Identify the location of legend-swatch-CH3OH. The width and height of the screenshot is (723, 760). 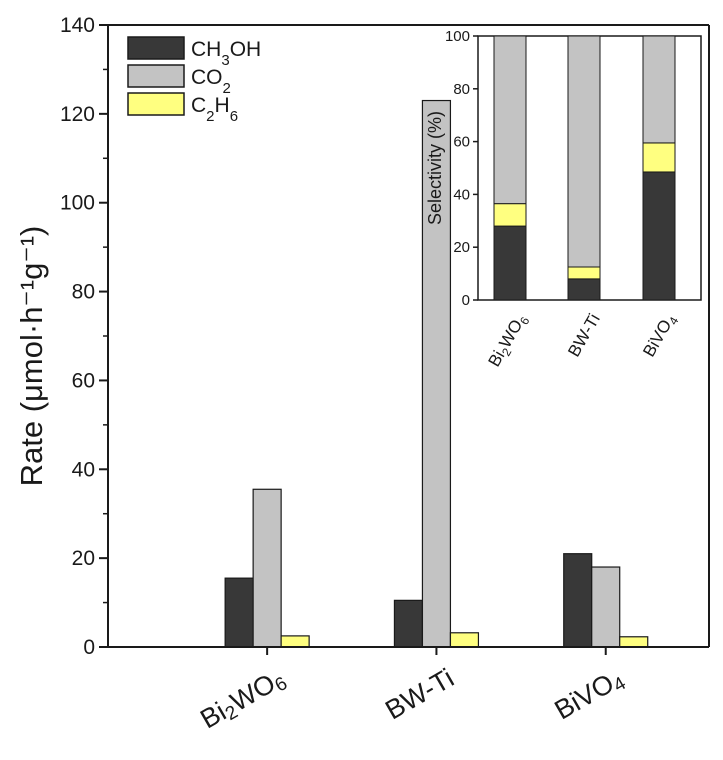
(156, 48).